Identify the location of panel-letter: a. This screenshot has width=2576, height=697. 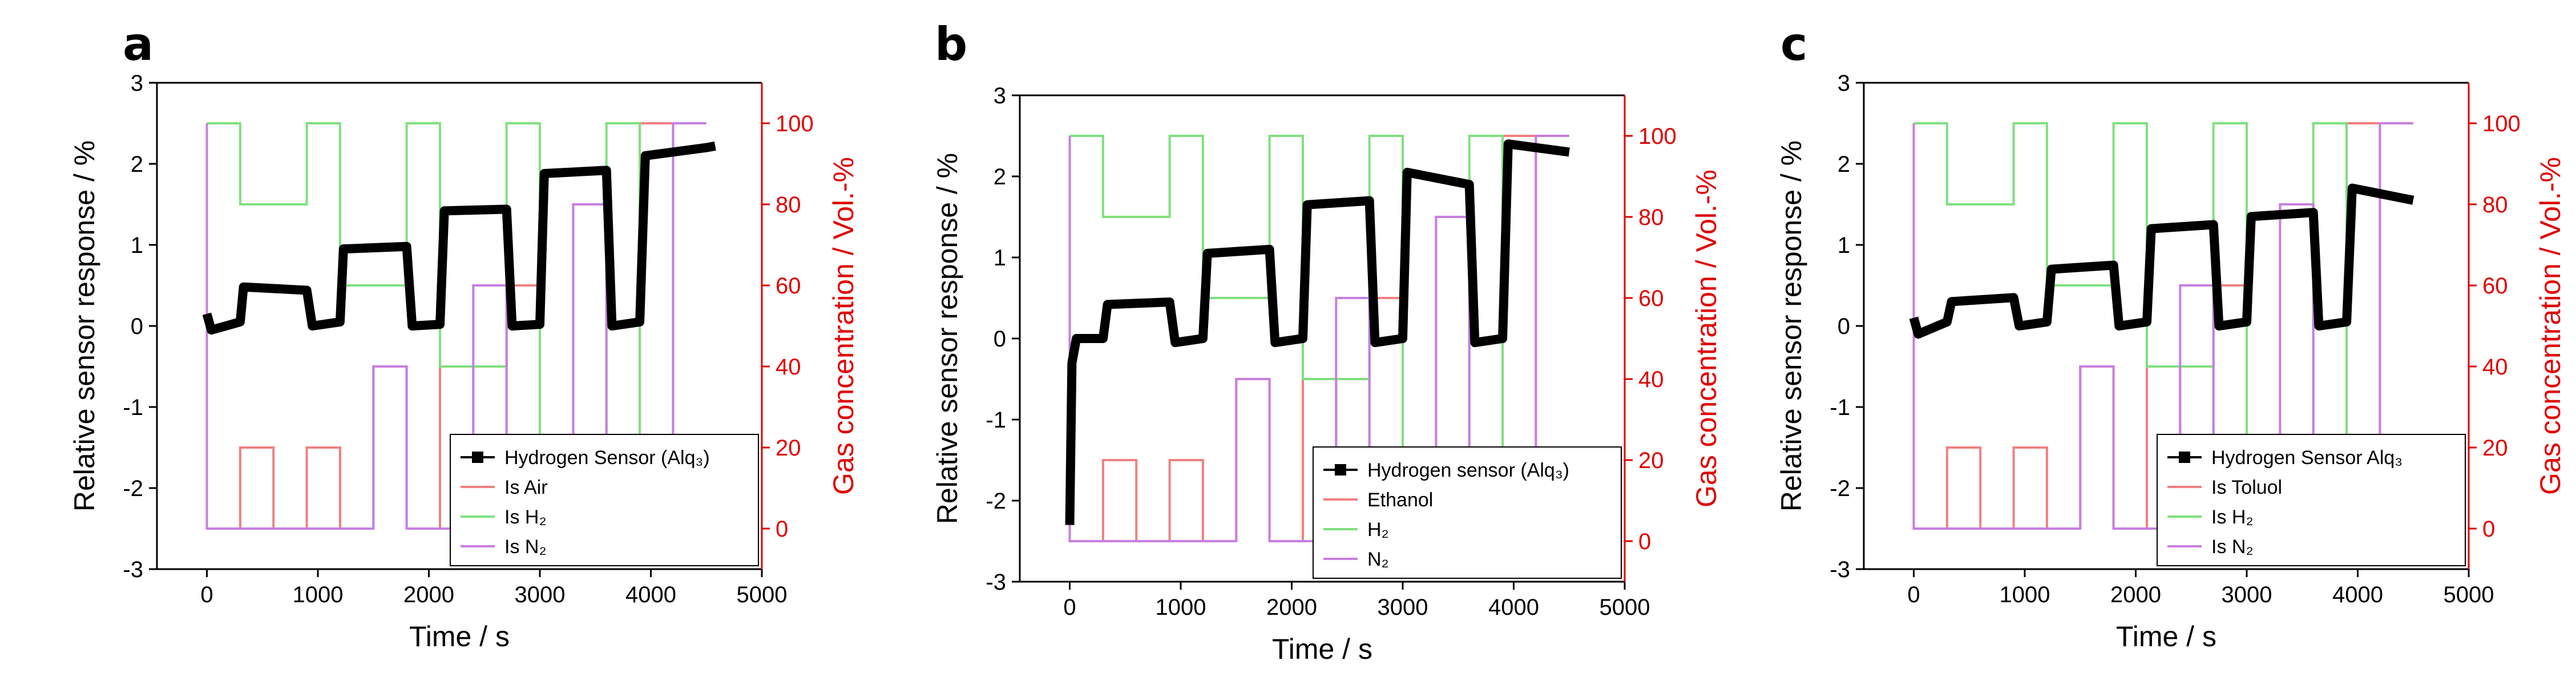
(138, 44).